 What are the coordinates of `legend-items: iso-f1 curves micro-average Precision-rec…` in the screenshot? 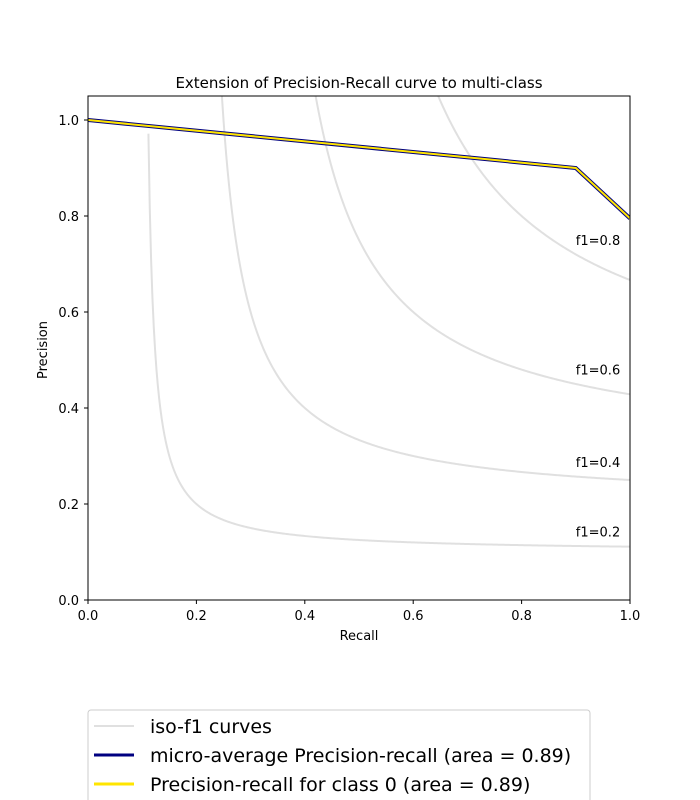 It's located at (332, 756).